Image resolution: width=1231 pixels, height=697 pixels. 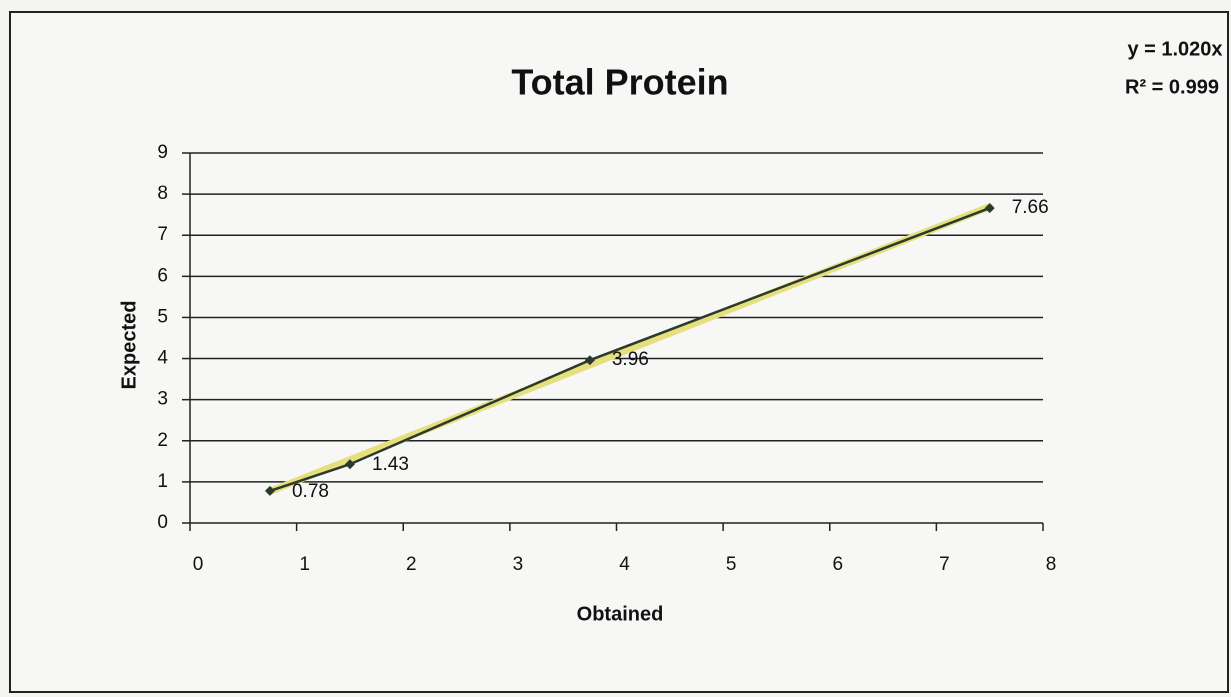 What do you see at coordinates (198, 564) in the screenshot?
I see `x-tick-label: 0` at bounding box center [198, 564].